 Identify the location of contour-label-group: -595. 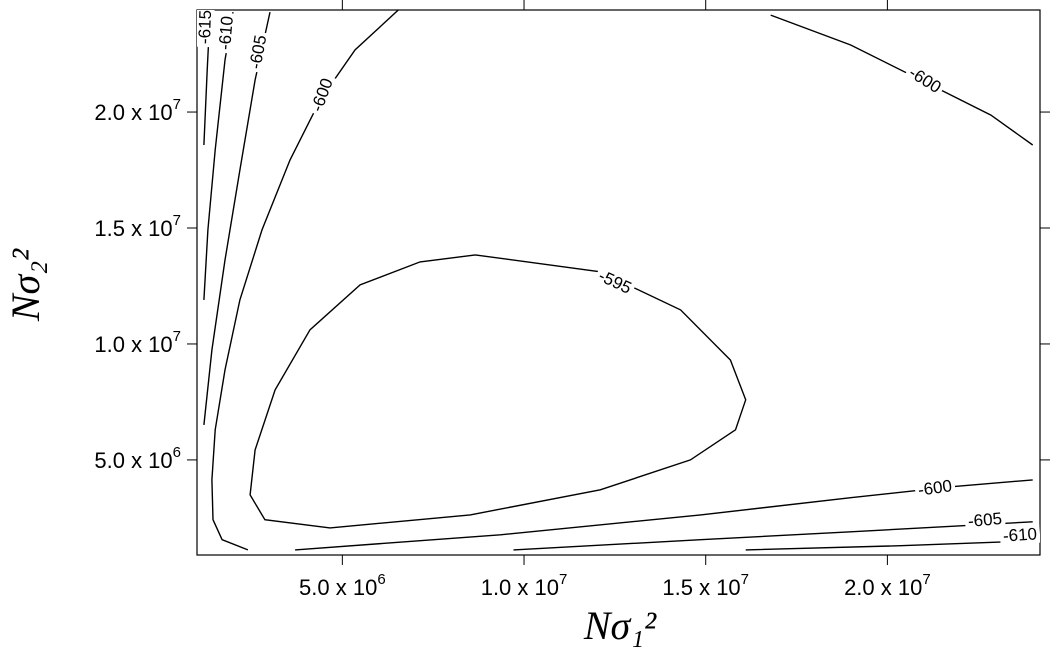
(615, 282).